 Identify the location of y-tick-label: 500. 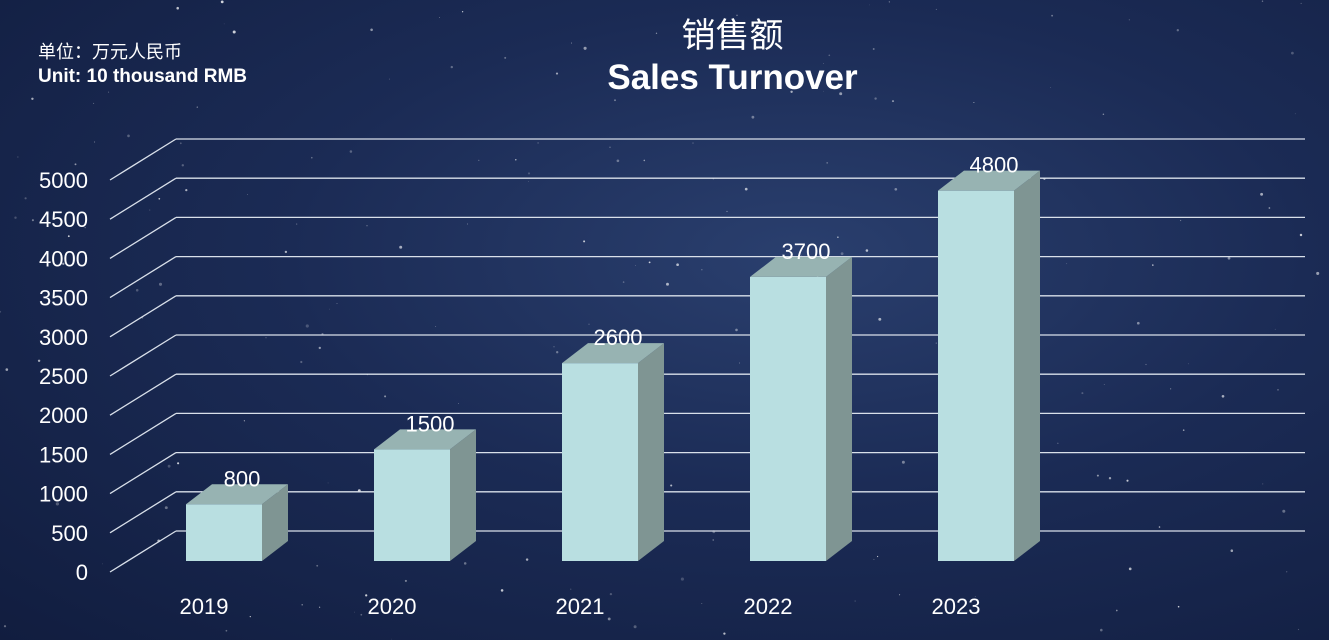
(69, 533).